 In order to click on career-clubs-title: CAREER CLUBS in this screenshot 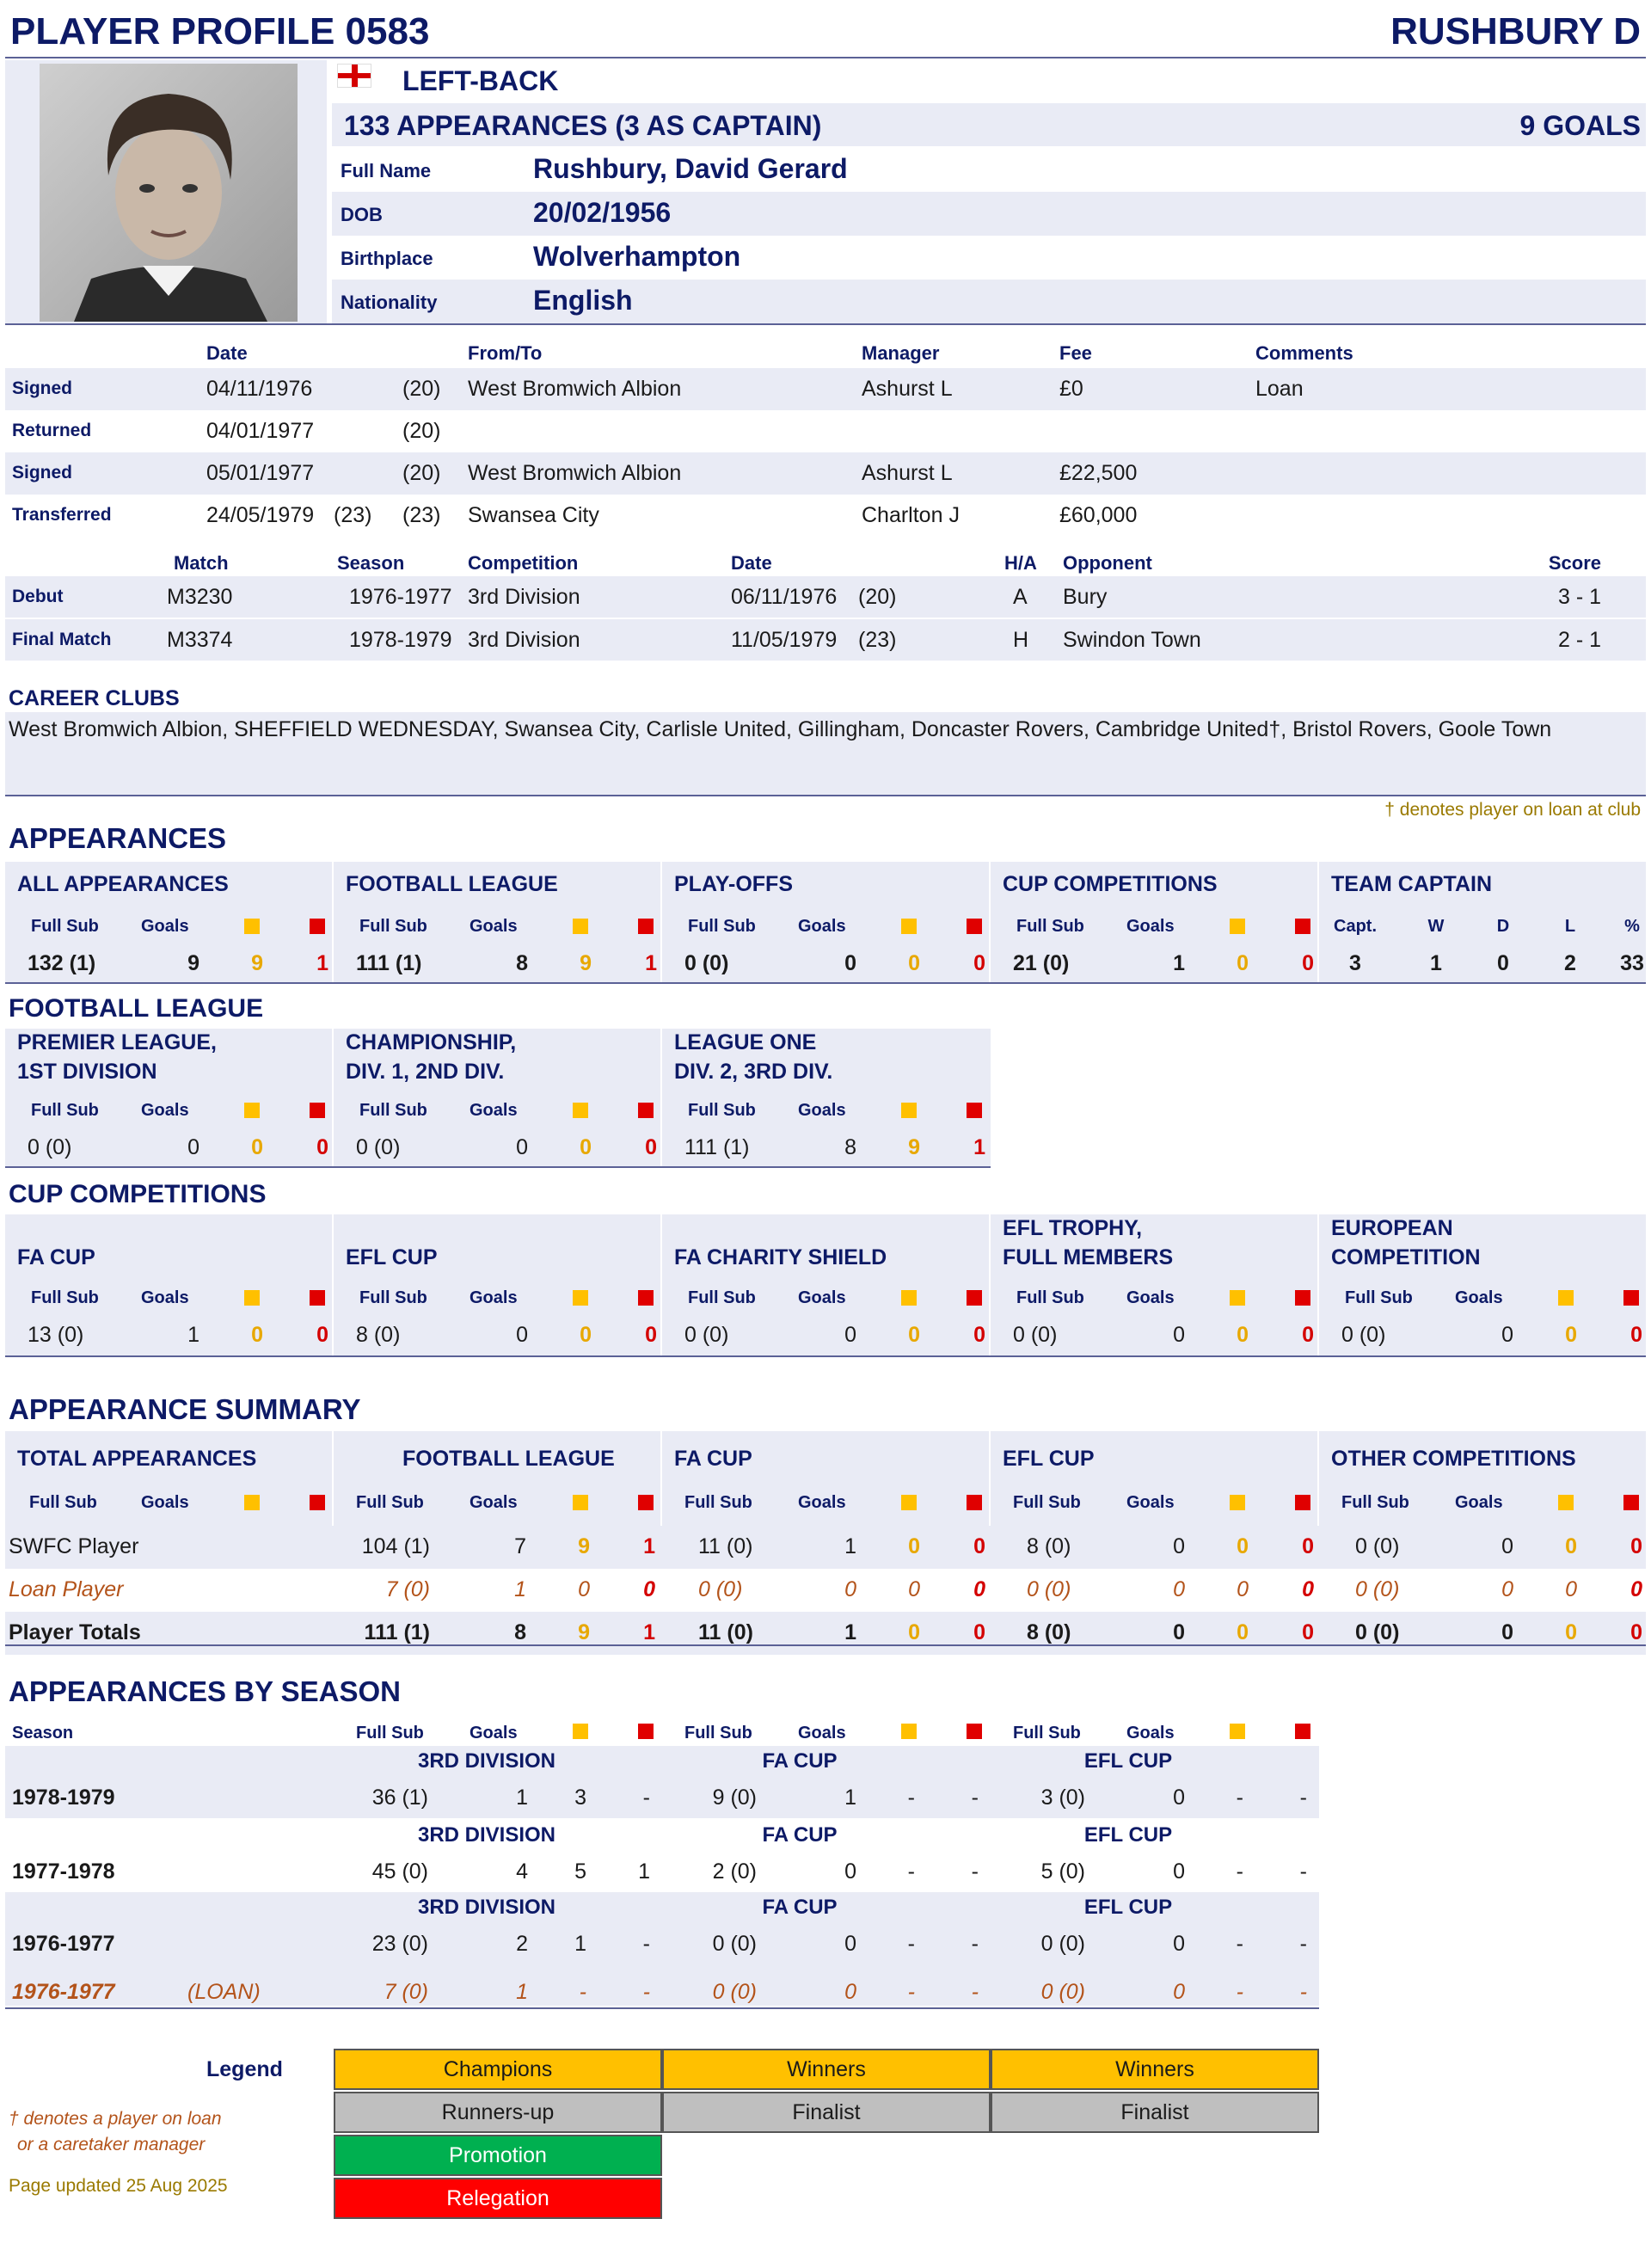, I will do `click(94, 698)`.